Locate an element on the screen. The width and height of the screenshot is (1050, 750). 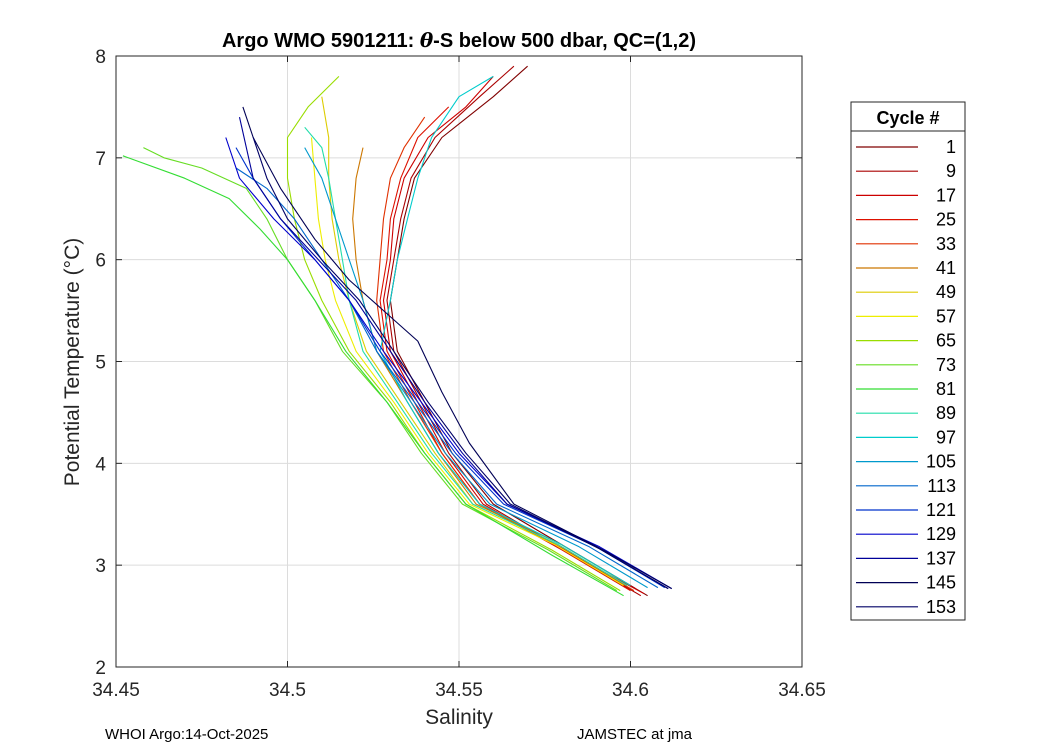
legend-entry: 17 is located at coordinates (906, 195).